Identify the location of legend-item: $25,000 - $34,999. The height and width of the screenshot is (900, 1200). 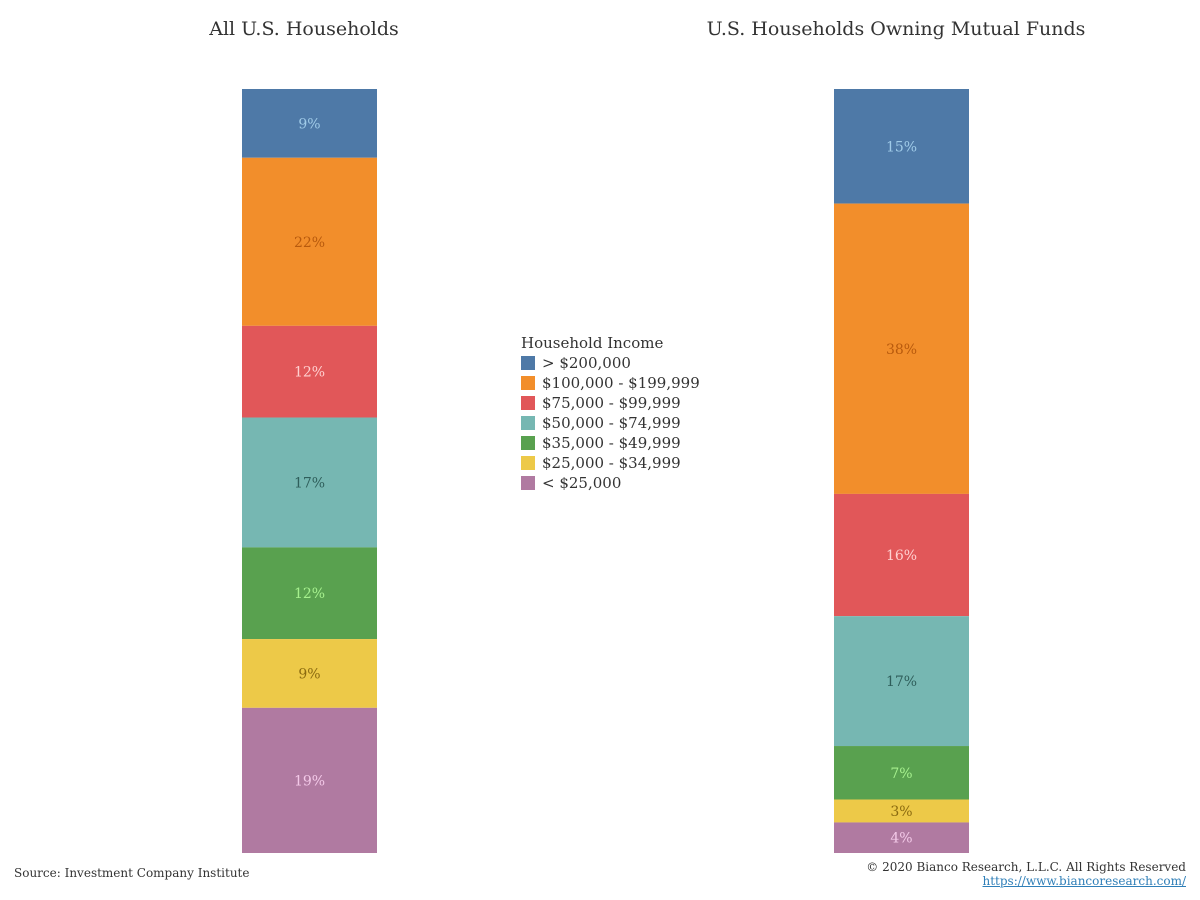
(610, 463).